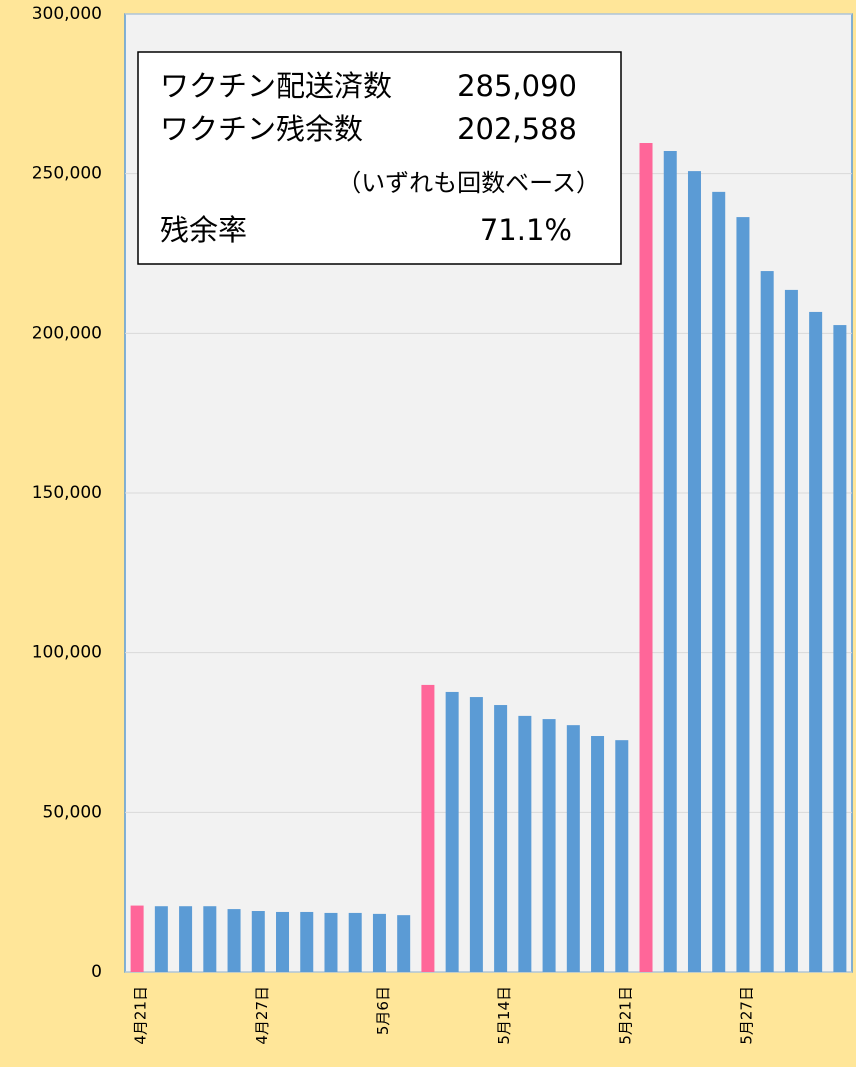 Image resolution: width=856 pixels, height=1067 pixels. What do you see at coordinates (67, 493) in the screenshot?
I see `y-tick-label: 150,000` at bounding box center [67, 493].